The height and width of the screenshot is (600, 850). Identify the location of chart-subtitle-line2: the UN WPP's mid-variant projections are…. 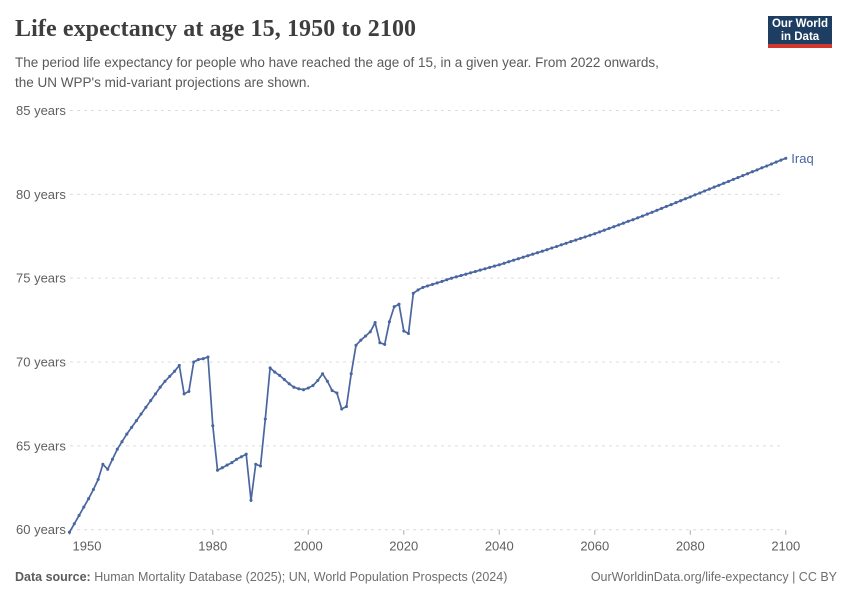
(163, 82).